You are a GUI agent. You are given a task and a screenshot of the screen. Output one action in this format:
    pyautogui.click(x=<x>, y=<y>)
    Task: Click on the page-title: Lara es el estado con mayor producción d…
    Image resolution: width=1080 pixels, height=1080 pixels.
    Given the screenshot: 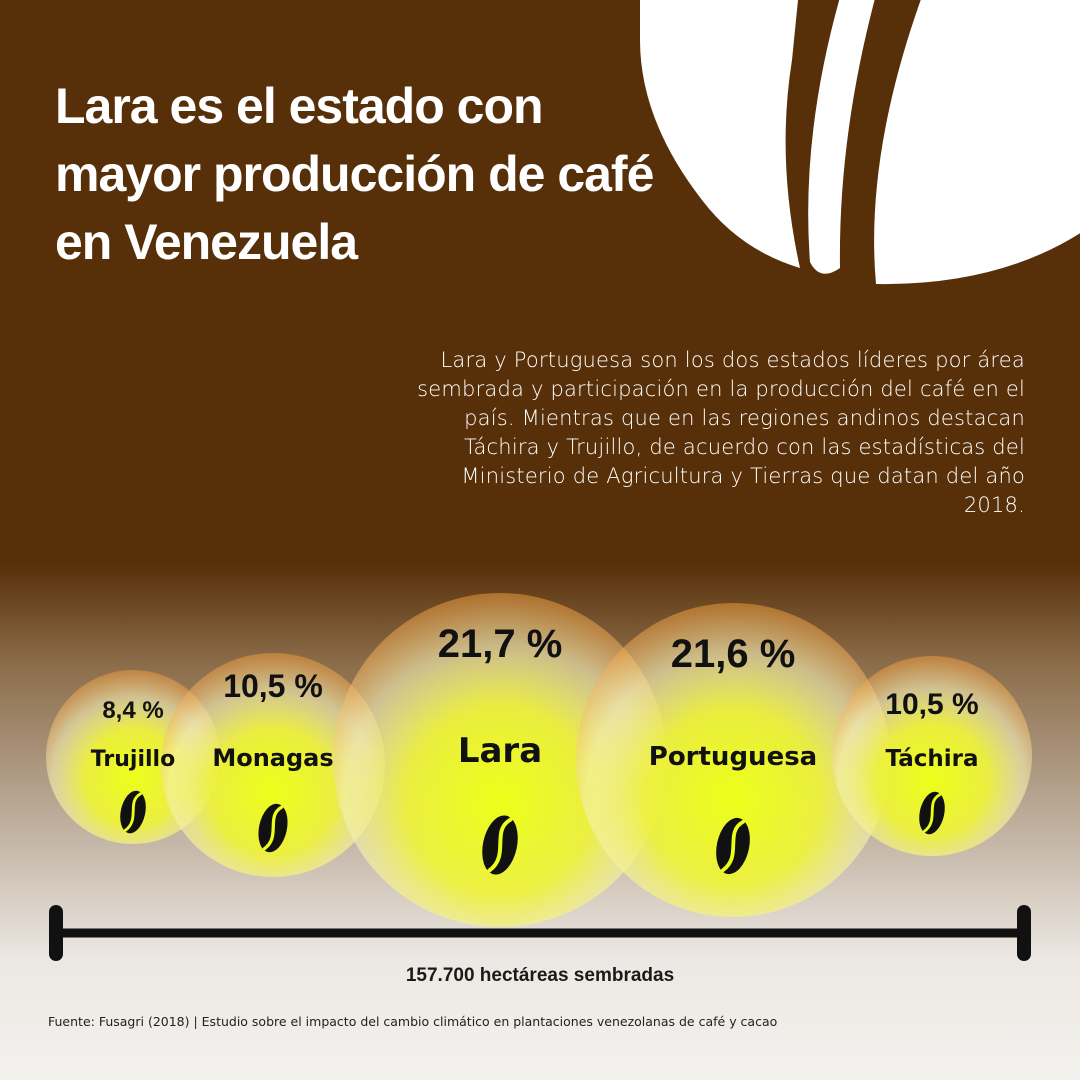 What is the action you would take?
    pyautogui.click(x=354, y=174)
    